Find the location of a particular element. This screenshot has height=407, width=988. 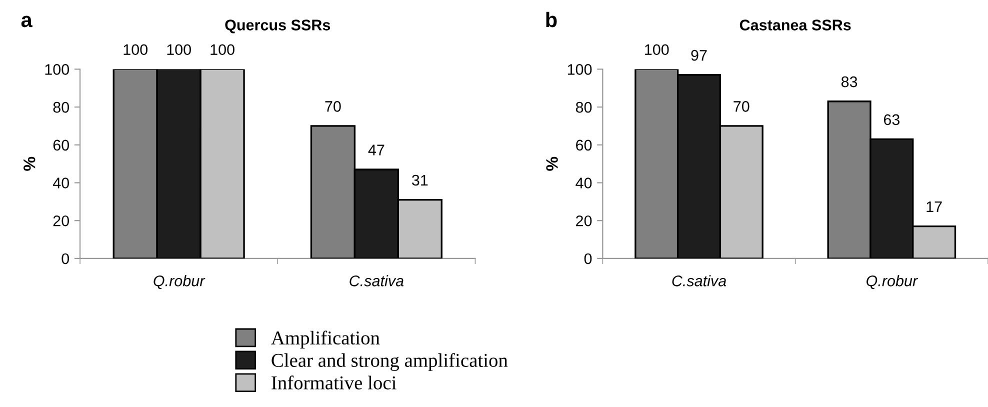

data-label: 17 is located at coordinates (934, 206).